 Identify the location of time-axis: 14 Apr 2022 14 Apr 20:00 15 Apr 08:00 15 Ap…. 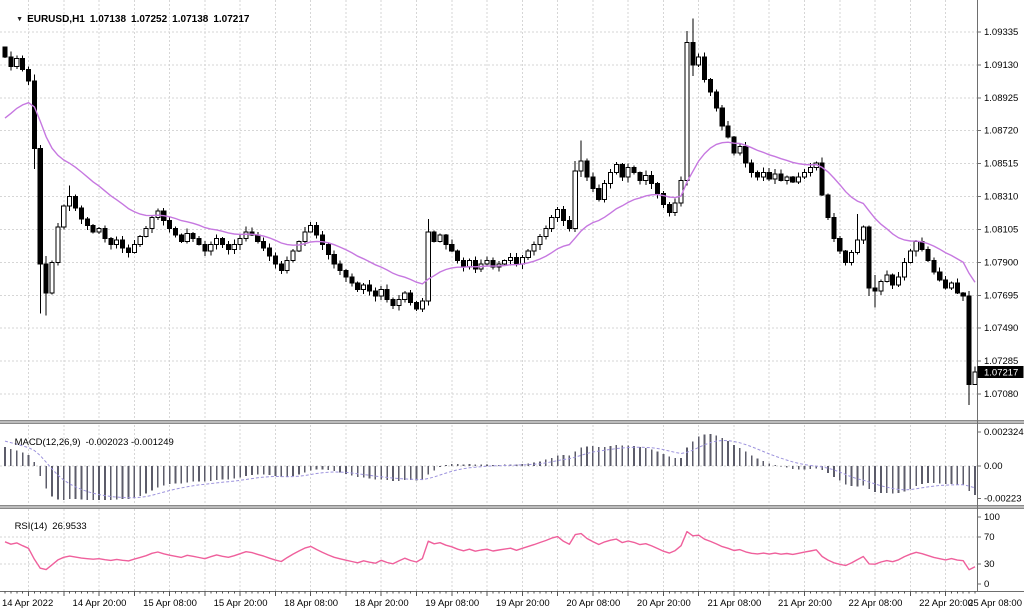
(512, 600).